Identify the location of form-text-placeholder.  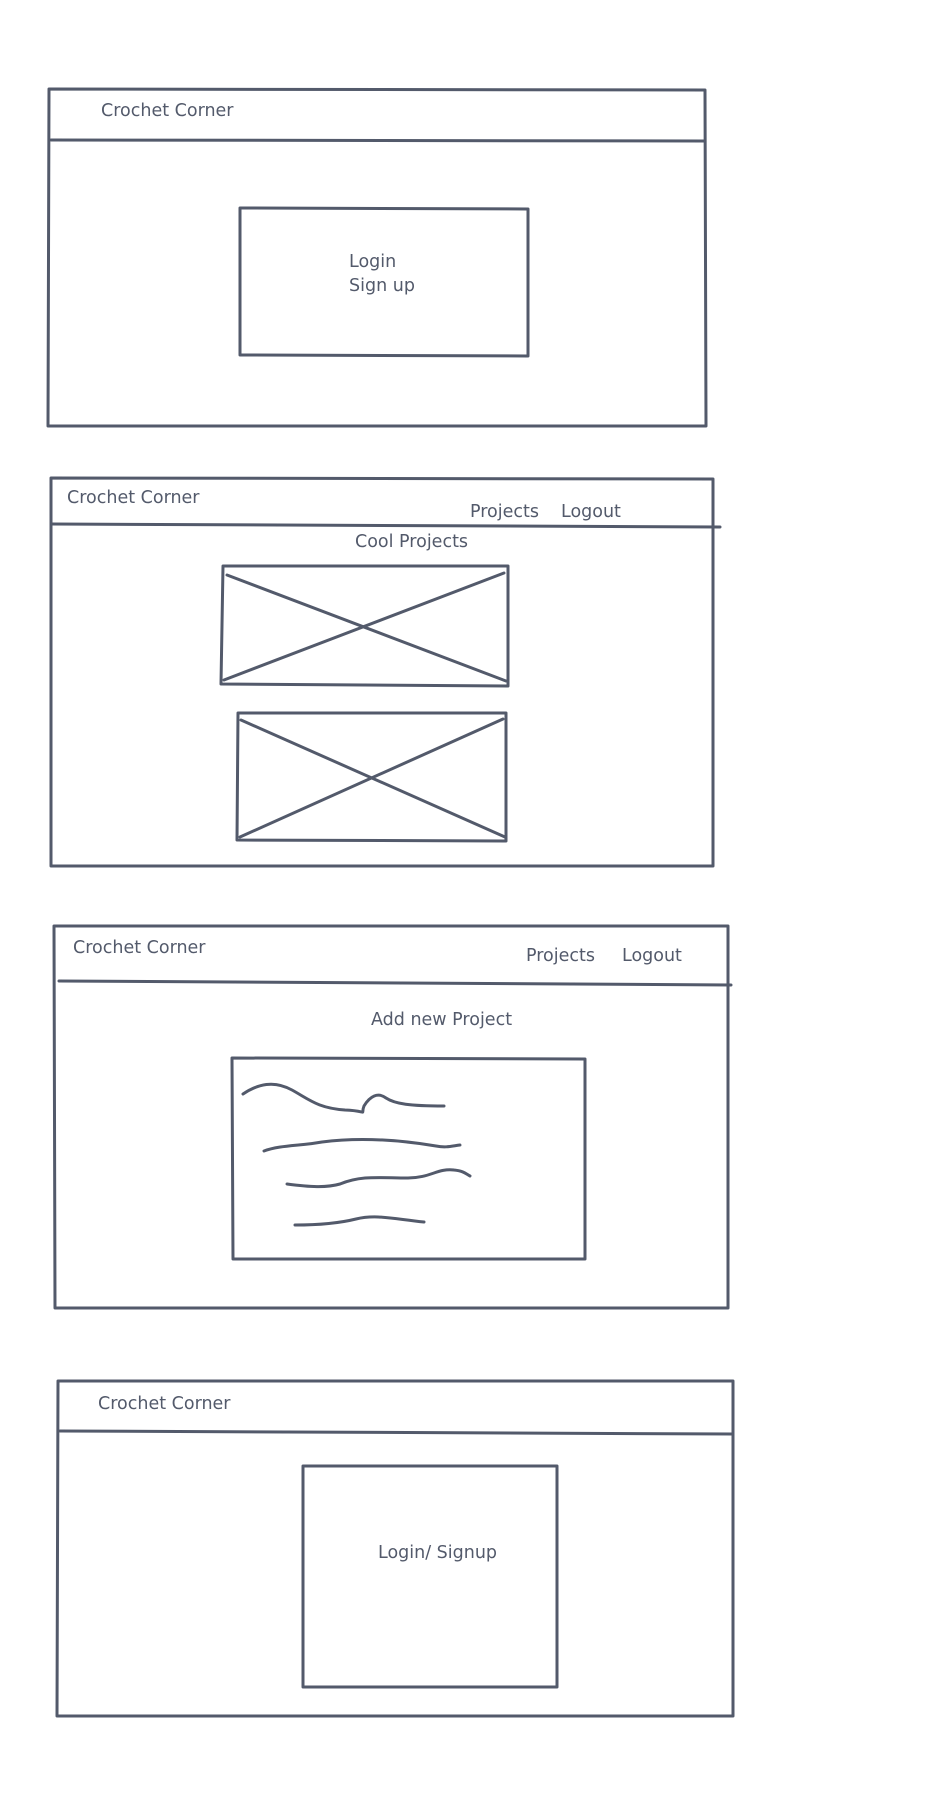
(356, 1154).